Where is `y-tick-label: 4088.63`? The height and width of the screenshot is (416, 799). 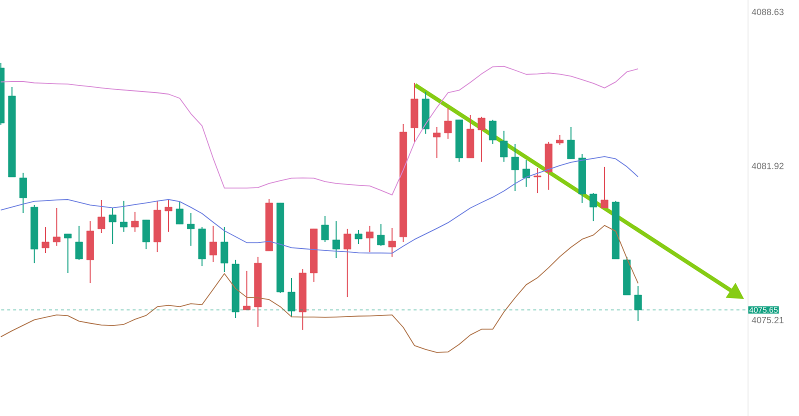
y-tick-label: 4088.63 is located at coordinates (768, 12).